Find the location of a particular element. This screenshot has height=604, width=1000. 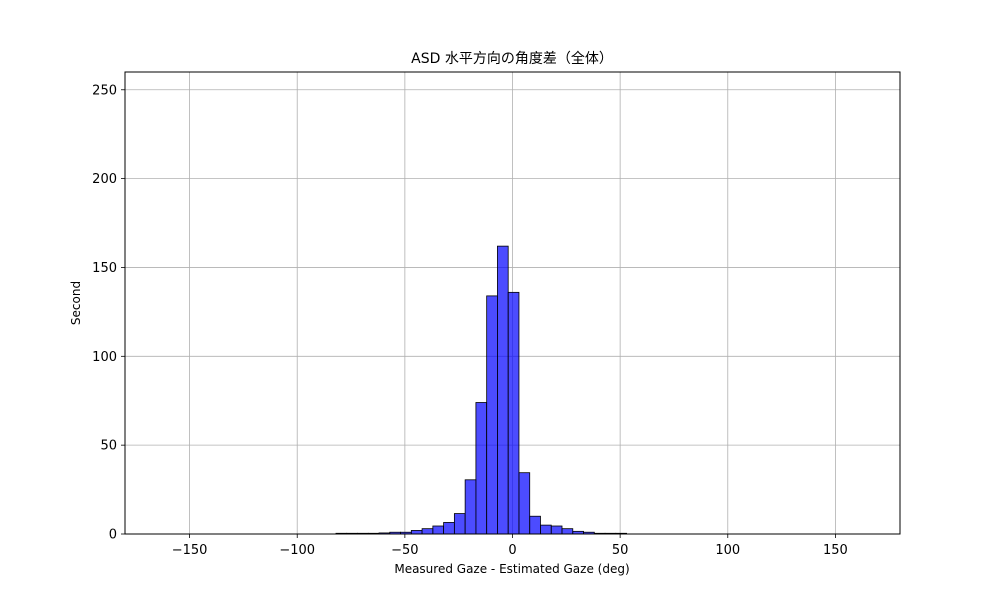

x-tick-label: −100 is located at coordinates (297, 550).